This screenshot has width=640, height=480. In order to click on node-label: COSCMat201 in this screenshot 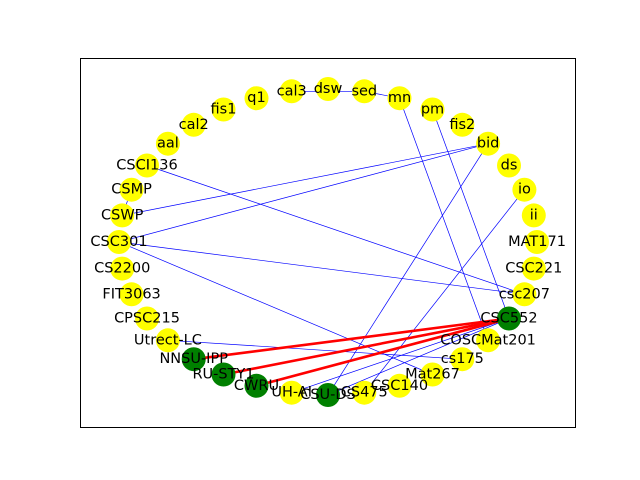, I will do `click(488, 340)`.